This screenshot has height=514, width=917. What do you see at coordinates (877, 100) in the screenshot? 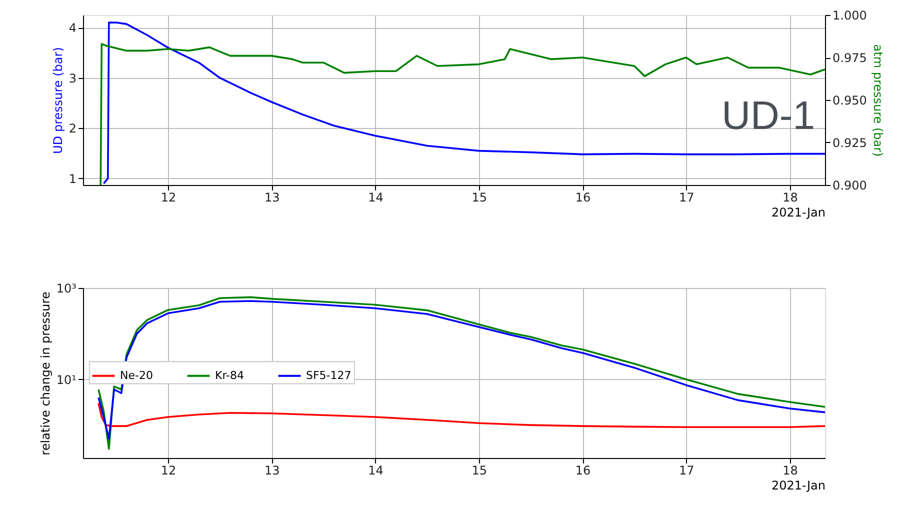
I see `y2-axis-title: atm pressure (bar)` at bounding box center [877, 100].